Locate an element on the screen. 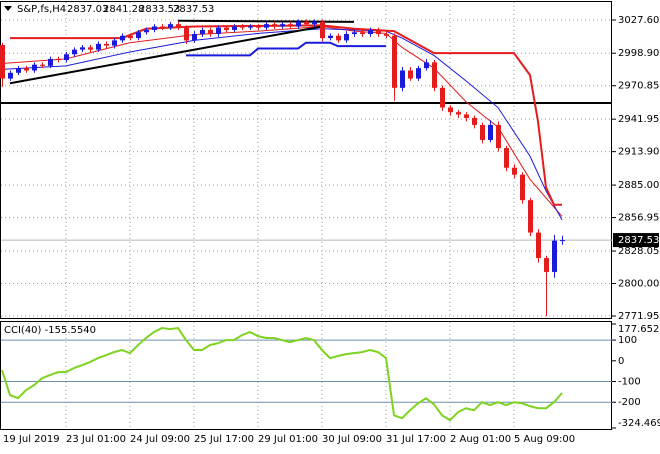 The image size is (660, 454). y-tick-label: 0 is located at coordinates (621, 361).